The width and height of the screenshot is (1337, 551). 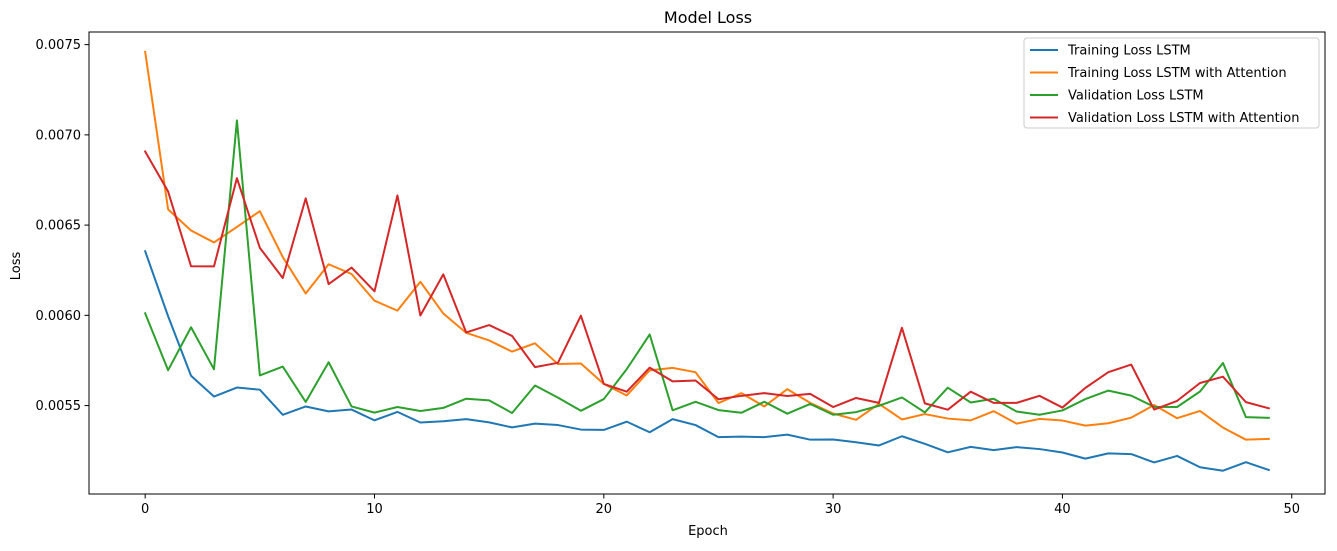 I want to click on y-tick-label: 0.0070, so click(x=59, y=135).